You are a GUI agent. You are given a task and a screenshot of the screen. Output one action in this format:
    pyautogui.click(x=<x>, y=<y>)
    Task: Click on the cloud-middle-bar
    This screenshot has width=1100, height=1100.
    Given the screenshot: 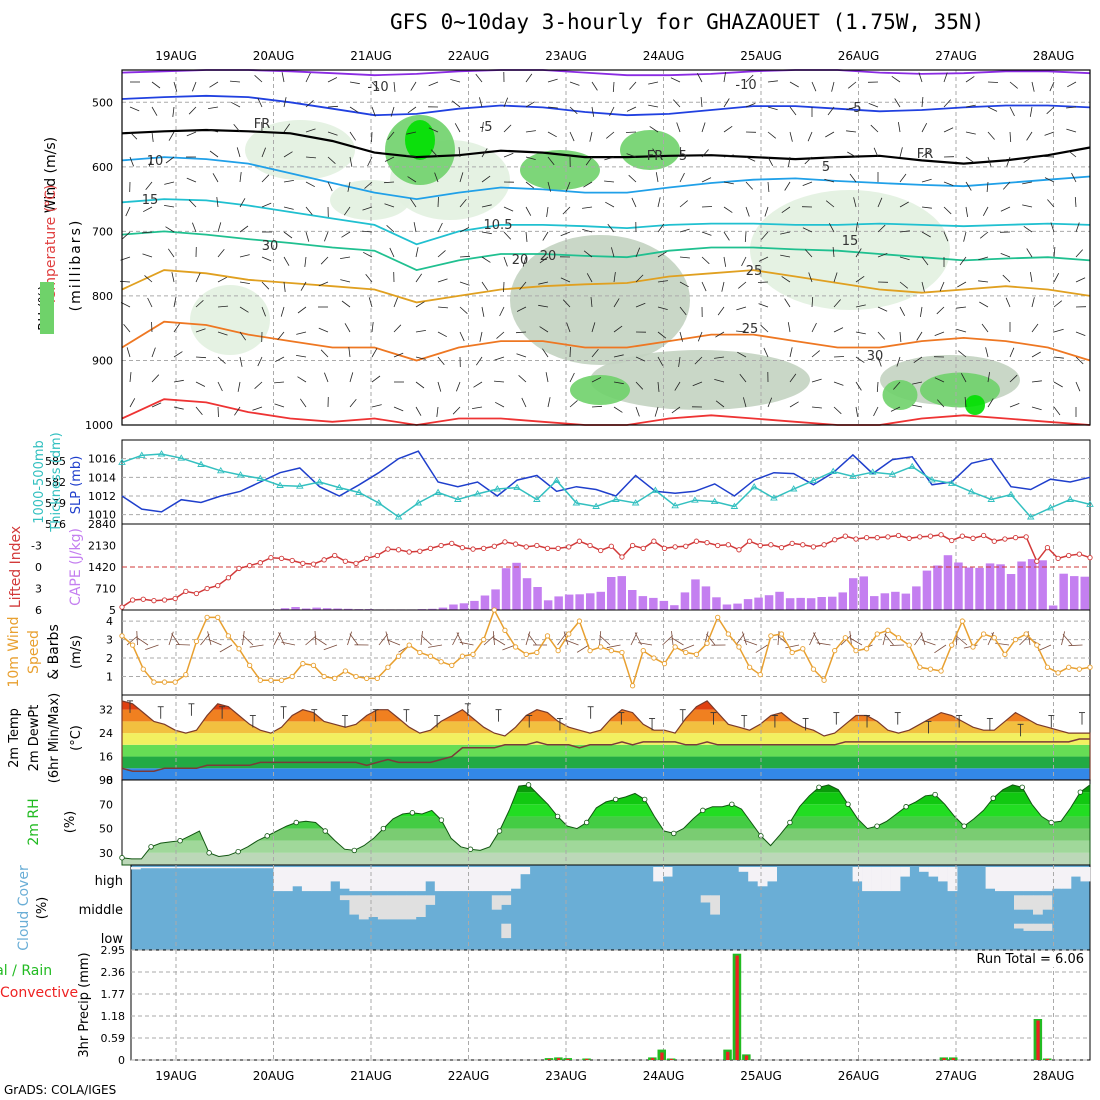 What is the action you would take?
    pyautogui.click(x=1019, y=902)
    